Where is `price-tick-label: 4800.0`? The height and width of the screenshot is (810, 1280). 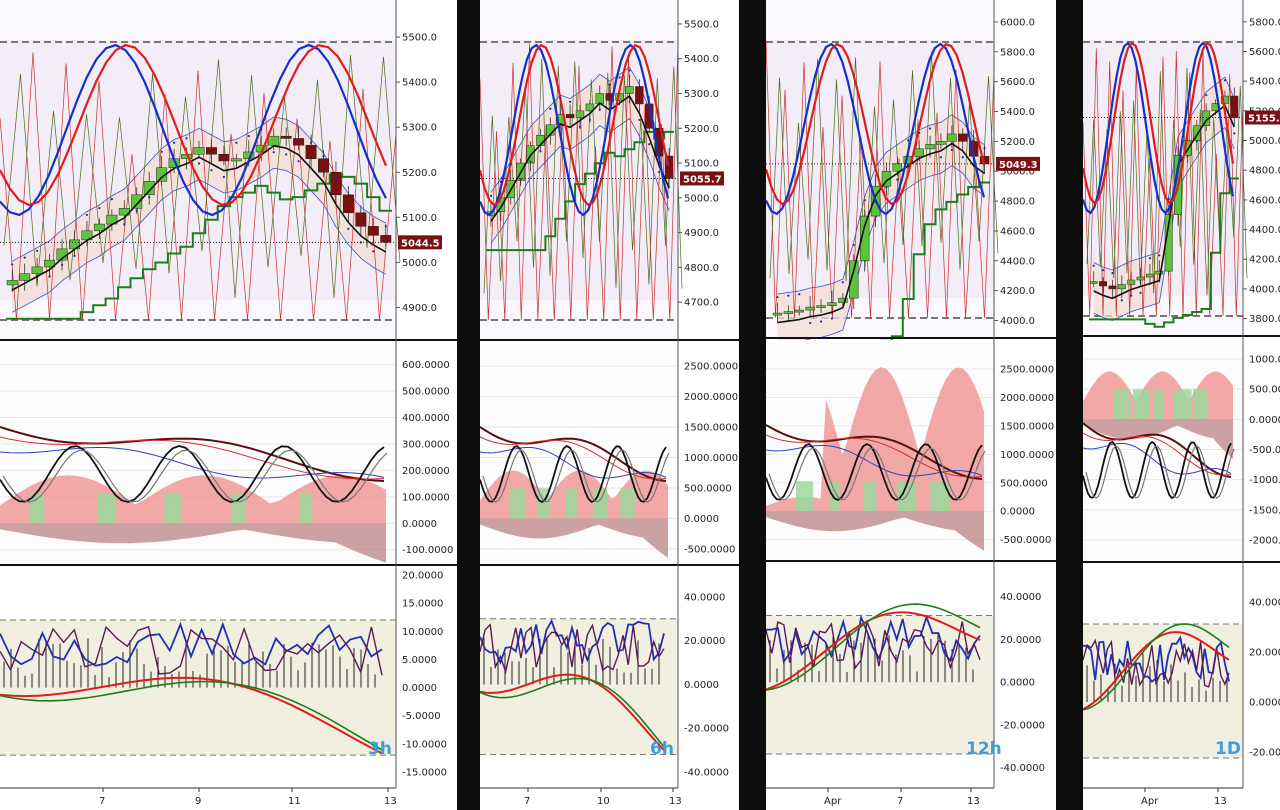
price-tick-label: 4800.0 is located at coordinates (1264, 171).